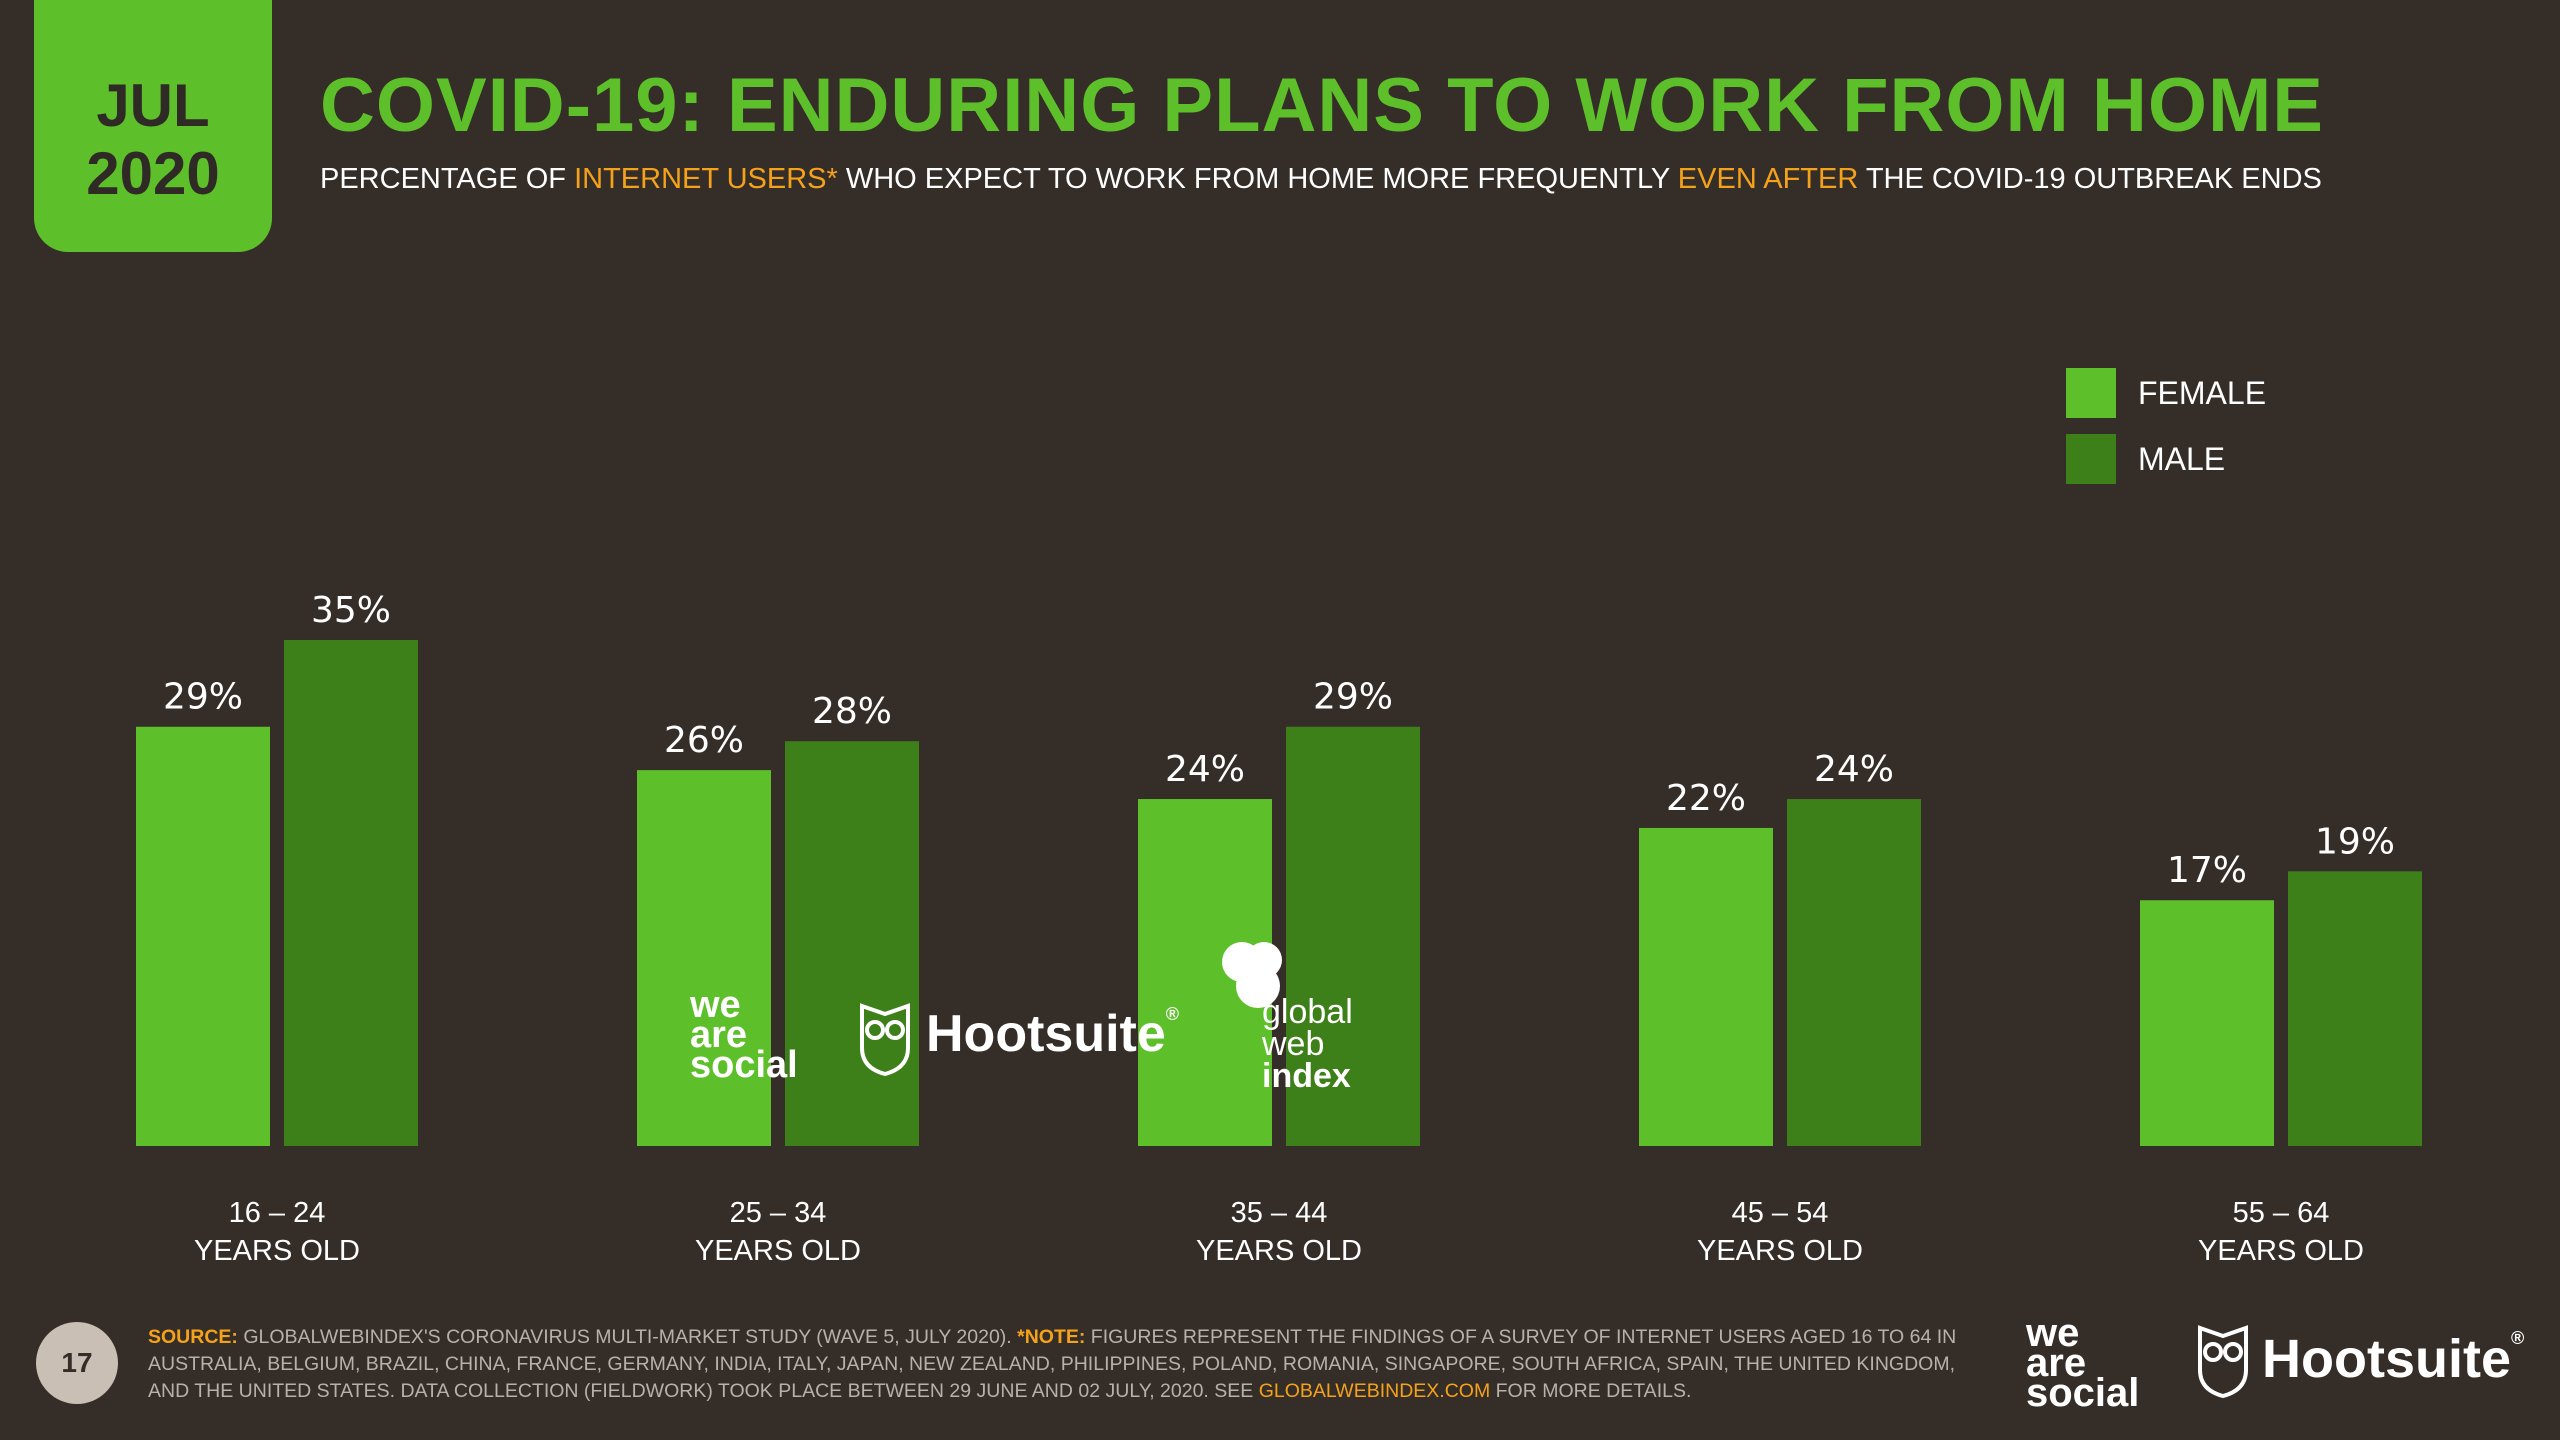 This screenshot has height=1440, width=2560. What do you see at coordinates (193, 1337) in the screenshot?
I see `source-label: SOURCE:` at bounding box center [193, 1337].